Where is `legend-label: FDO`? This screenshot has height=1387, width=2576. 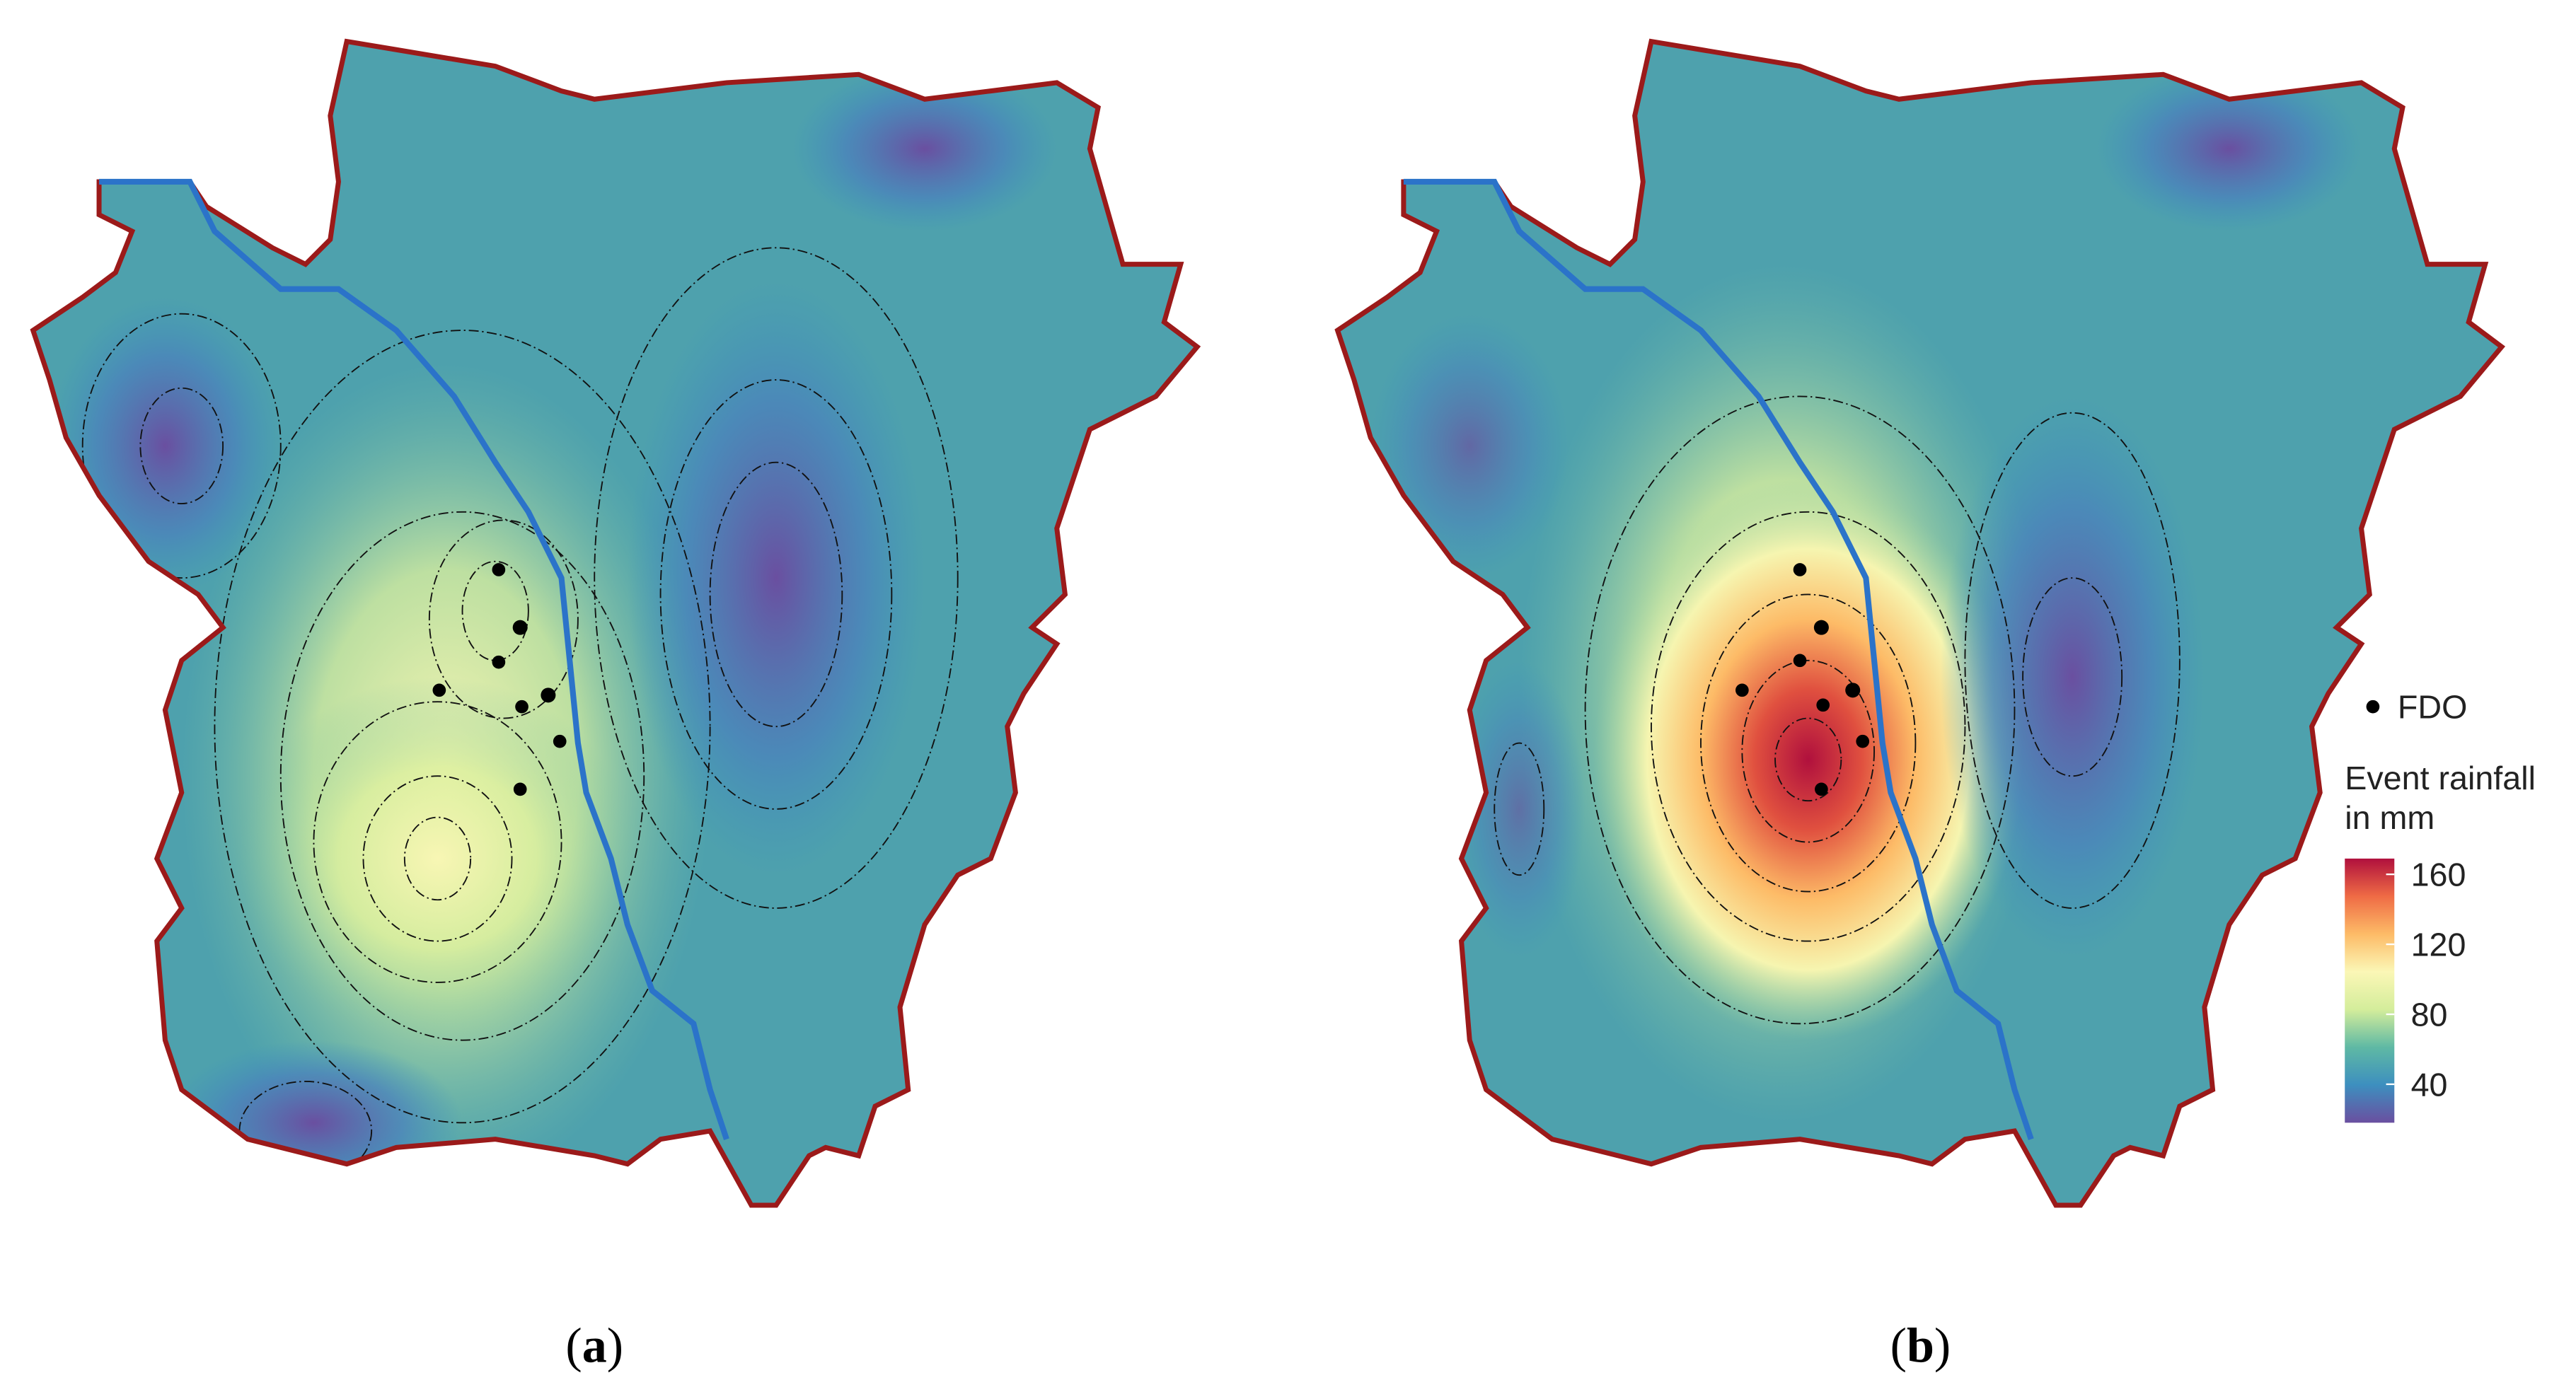
legend-label: FDO is located at coordinates (2432, 707).